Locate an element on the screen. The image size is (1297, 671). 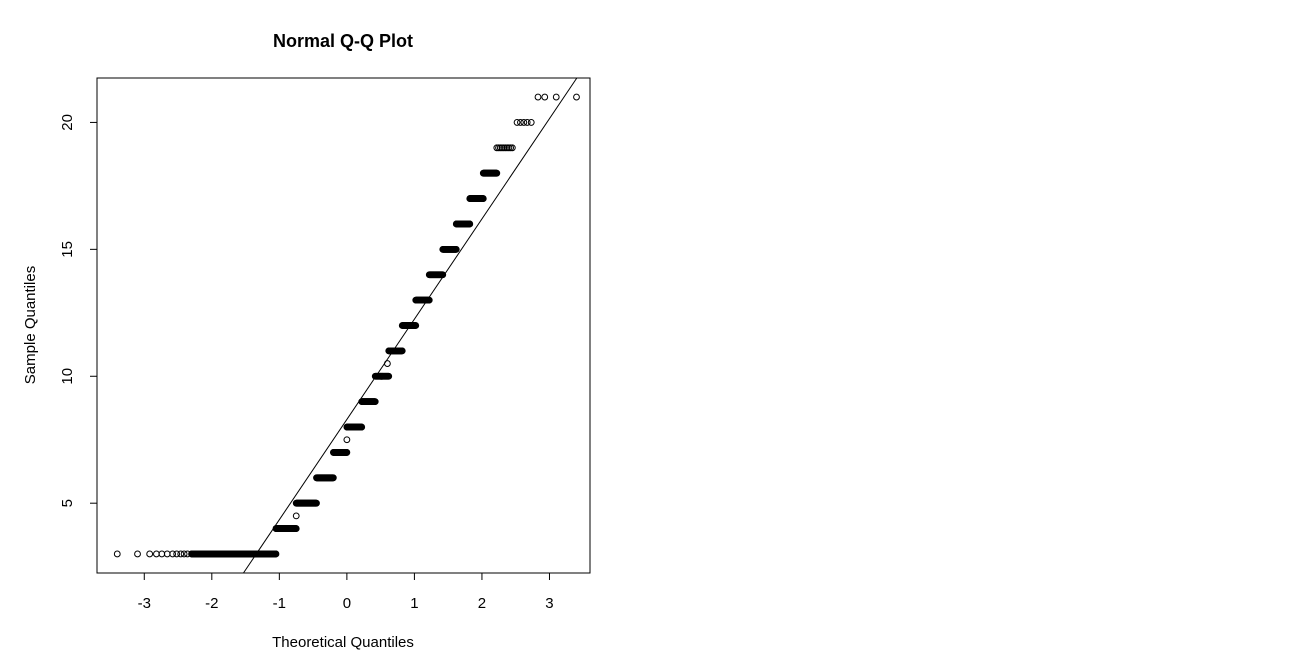
x-axis: -3 -2 -1 0 1 2 3 is located at coordinates (346, 592).